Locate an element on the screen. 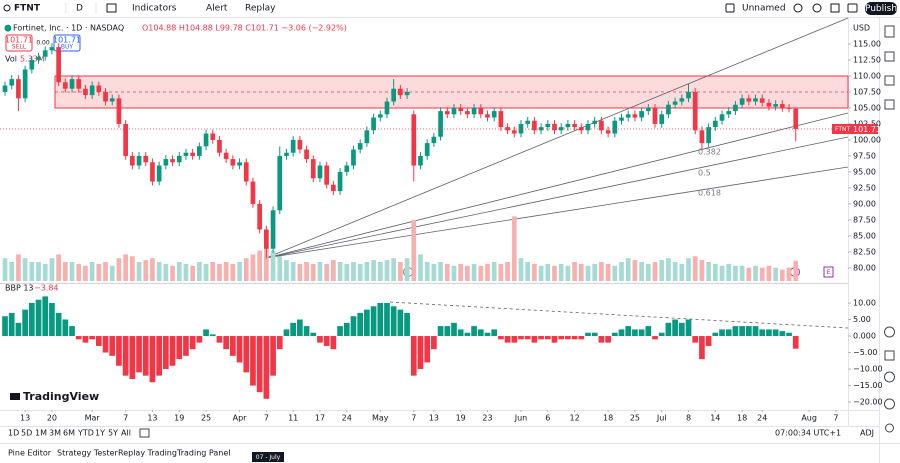 The width and height of the screenshot is (900, 463). upcoming-earnings-label: E is located at coordinates (829, 272).